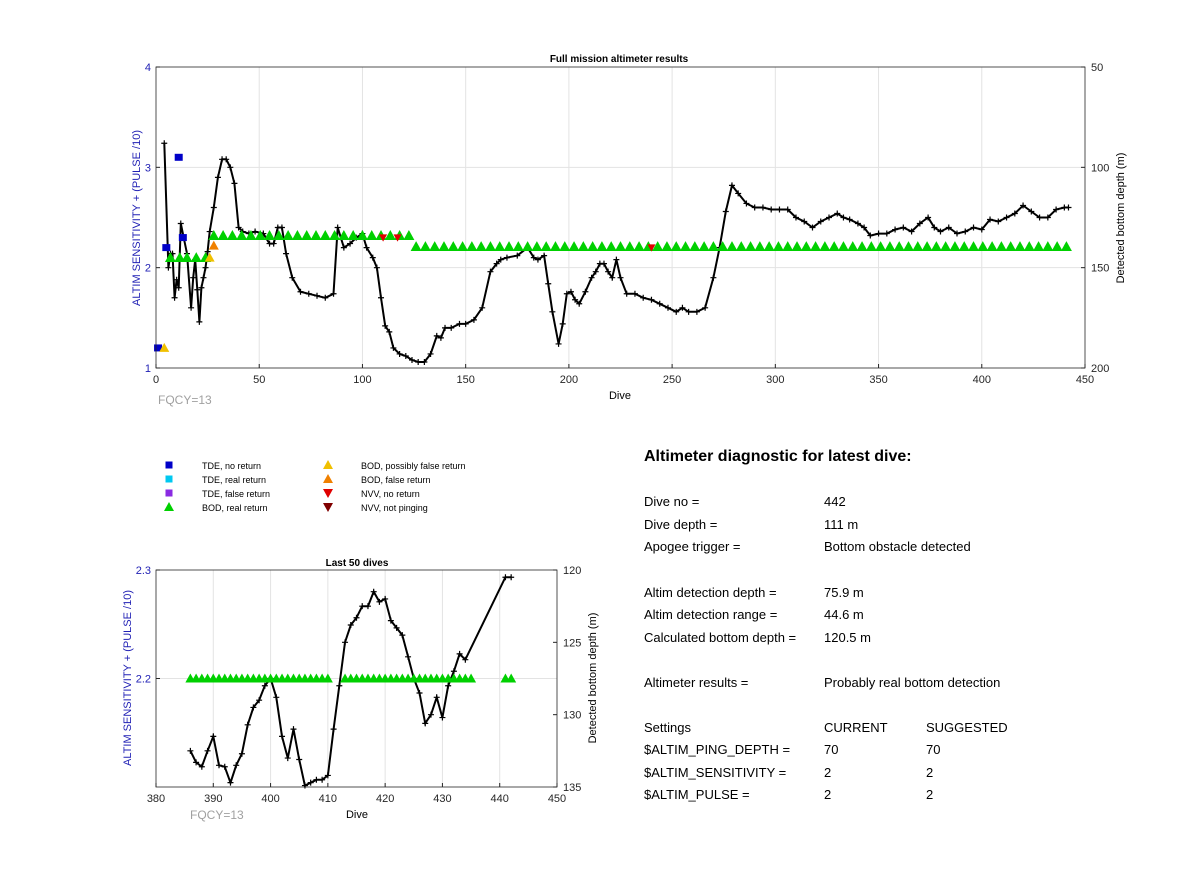  Describe the element at coordinates (844, 614) in the screenshot. I see `diag-value: 44.6 m` at that location.